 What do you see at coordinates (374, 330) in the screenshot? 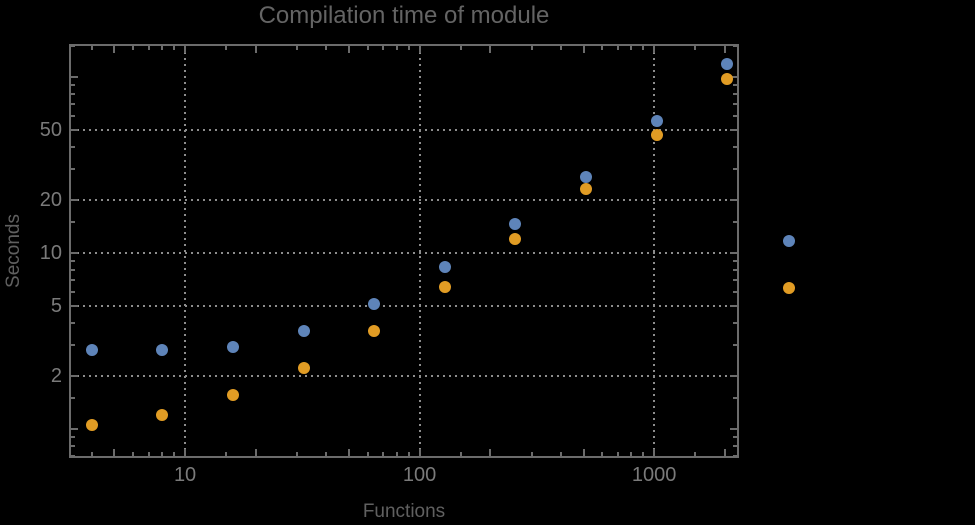
I see `data-point-series-2-x64` at bounding box center [374, 330].